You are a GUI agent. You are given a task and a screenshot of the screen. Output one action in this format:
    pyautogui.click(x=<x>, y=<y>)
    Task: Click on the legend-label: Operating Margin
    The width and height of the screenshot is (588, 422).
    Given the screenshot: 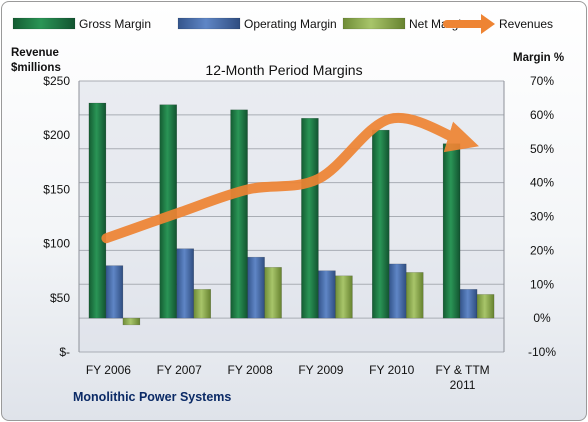 What is the action you would take?
    pyautogui.click(x=290, y=24)
    